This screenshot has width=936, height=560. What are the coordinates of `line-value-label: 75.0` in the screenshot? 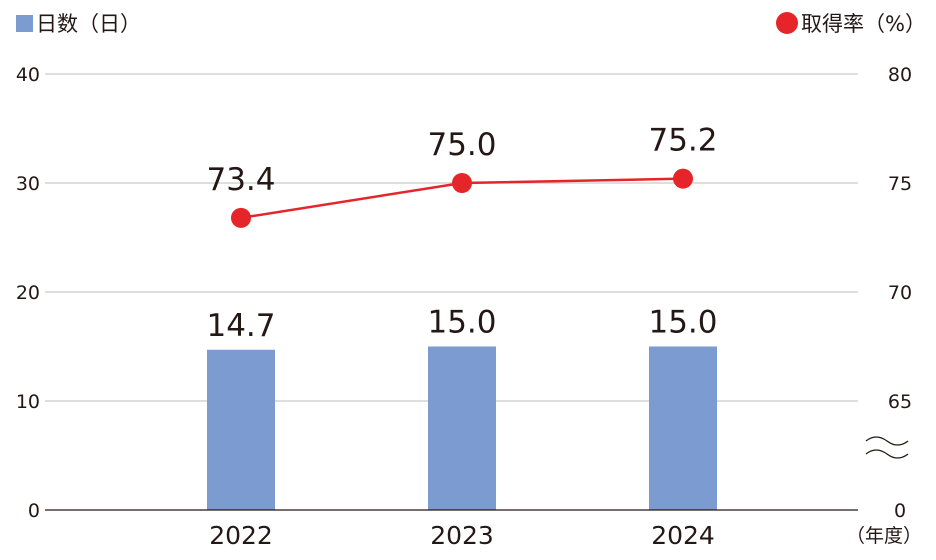 It's located at (461, 145).